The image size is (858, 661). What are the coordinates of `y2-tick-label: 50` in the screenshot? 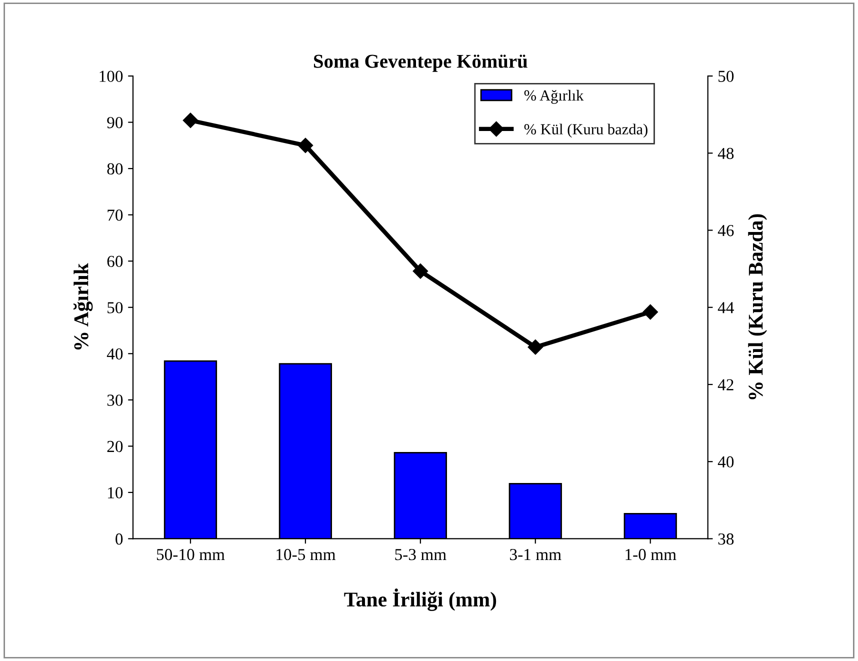 It's located at (726, 76).